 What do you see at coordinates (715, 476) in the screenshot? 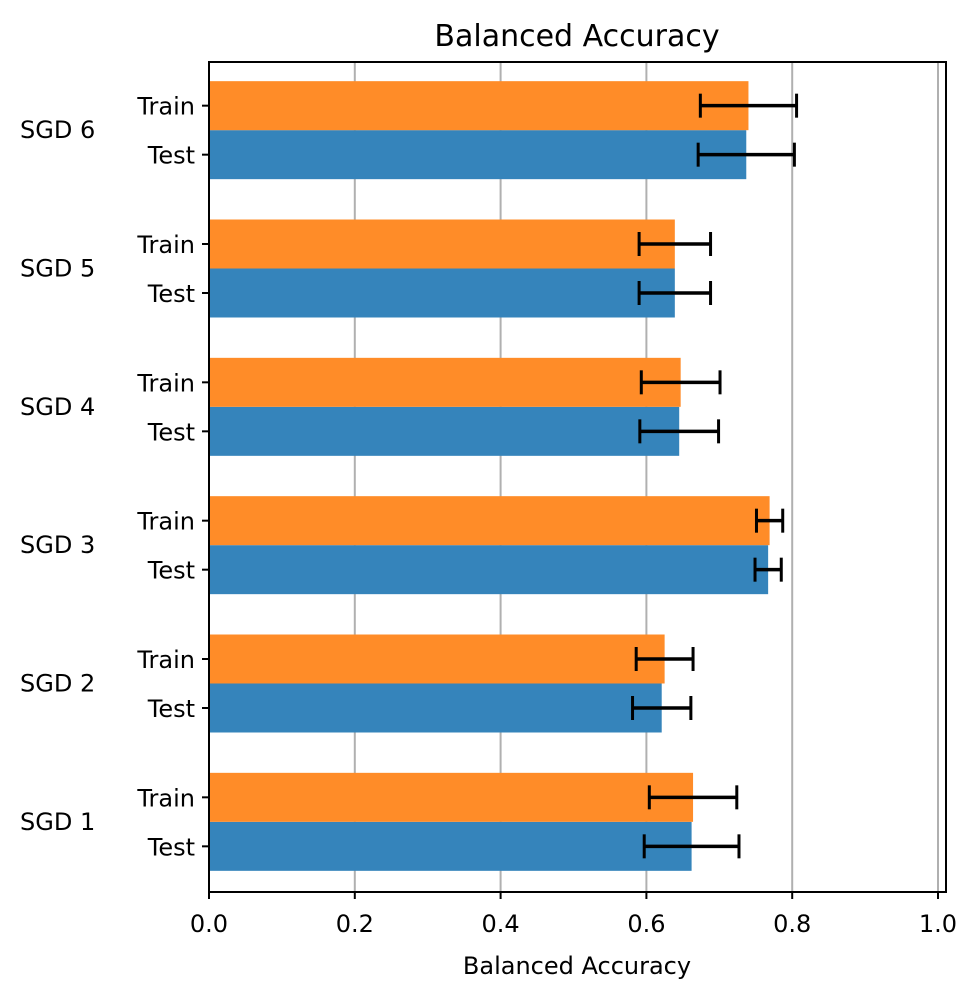
I see `error-bars` at bounding box center [715, 476].